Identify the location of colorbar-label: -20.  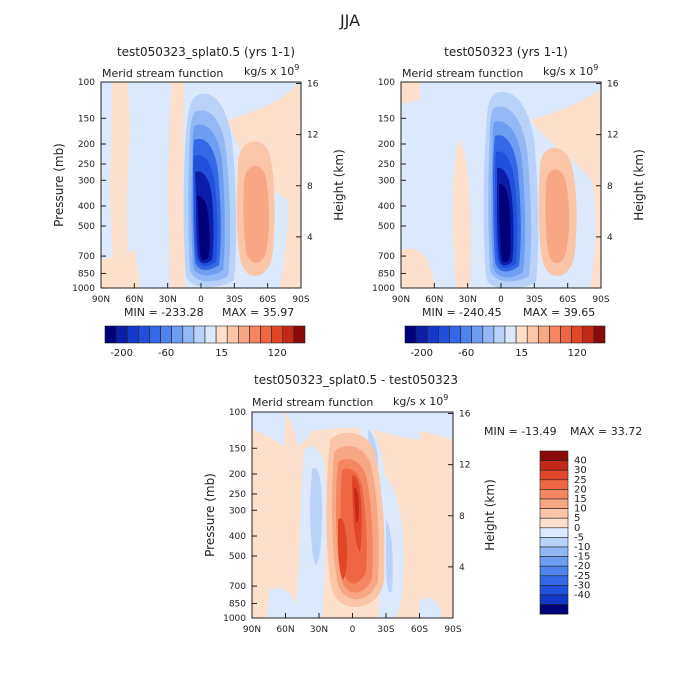
(582, 566).